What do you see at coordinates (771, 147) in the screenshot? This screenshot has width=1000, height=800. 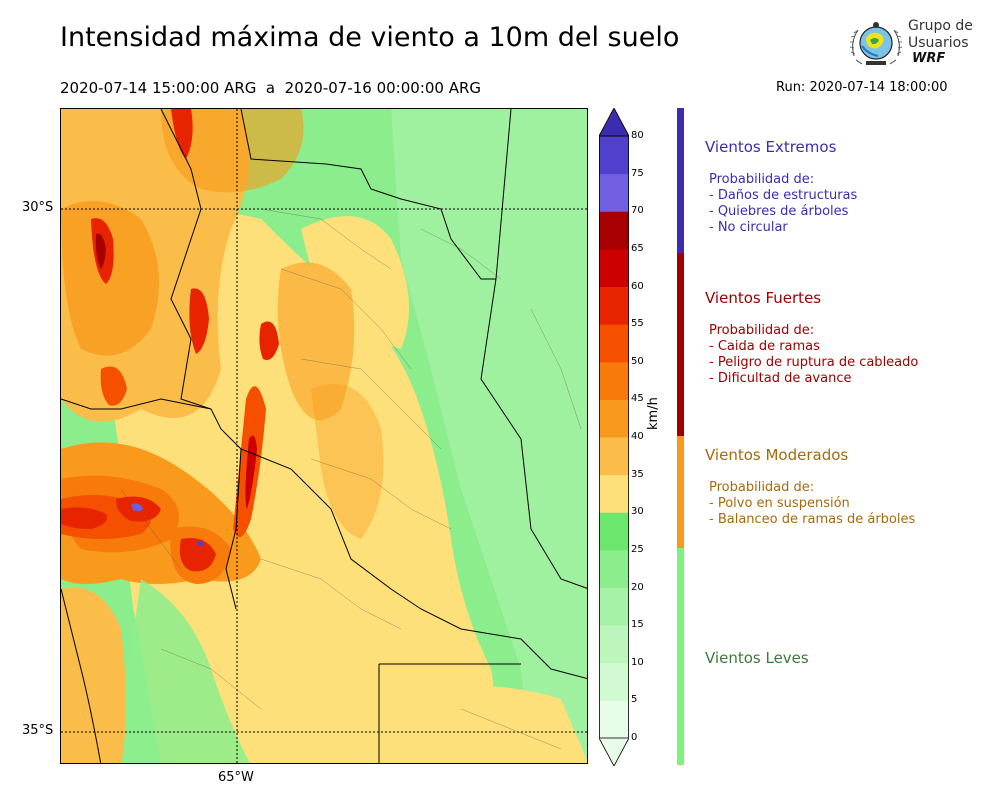 I see `category-title-extremos: Vientos Extremos` at bounding box center [771, 147].